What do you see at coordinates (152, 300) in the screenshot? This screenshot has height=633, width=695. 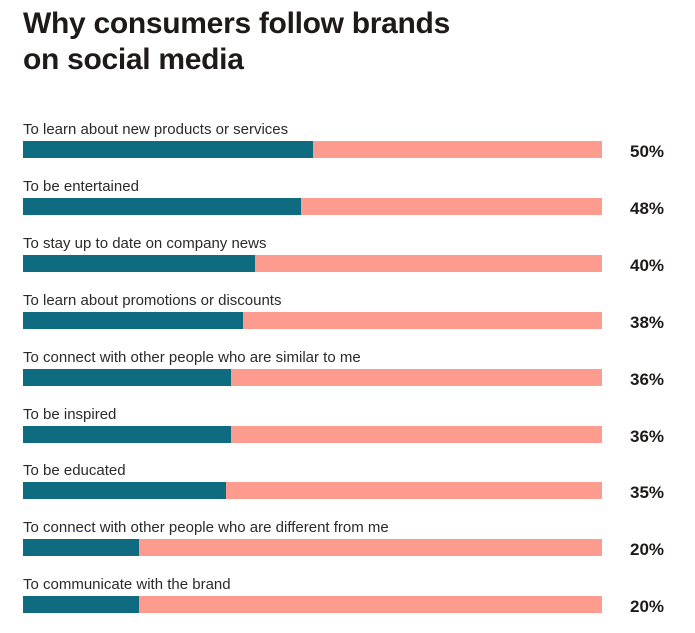 I see `category-label: To learn about promotions or discounts` at bounding box center [152, 300].